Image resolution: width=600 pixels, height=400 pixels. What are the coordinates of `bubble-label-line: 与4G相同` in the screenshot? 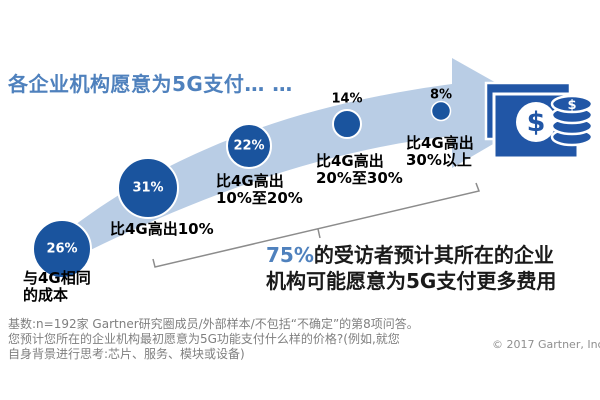 It's located at (57, 278).